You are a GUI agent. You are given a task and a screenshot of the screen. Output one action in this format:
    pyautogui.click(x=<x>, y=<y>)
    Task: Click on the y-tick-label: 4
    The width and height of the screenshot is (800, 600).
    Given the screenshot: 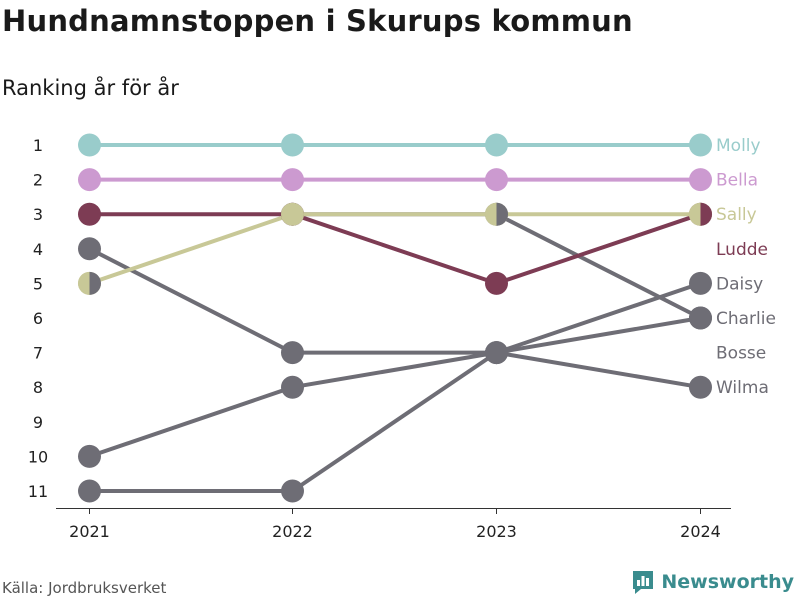 What is the action you would take?
    pyautogui.click(x=38, y=249)
    